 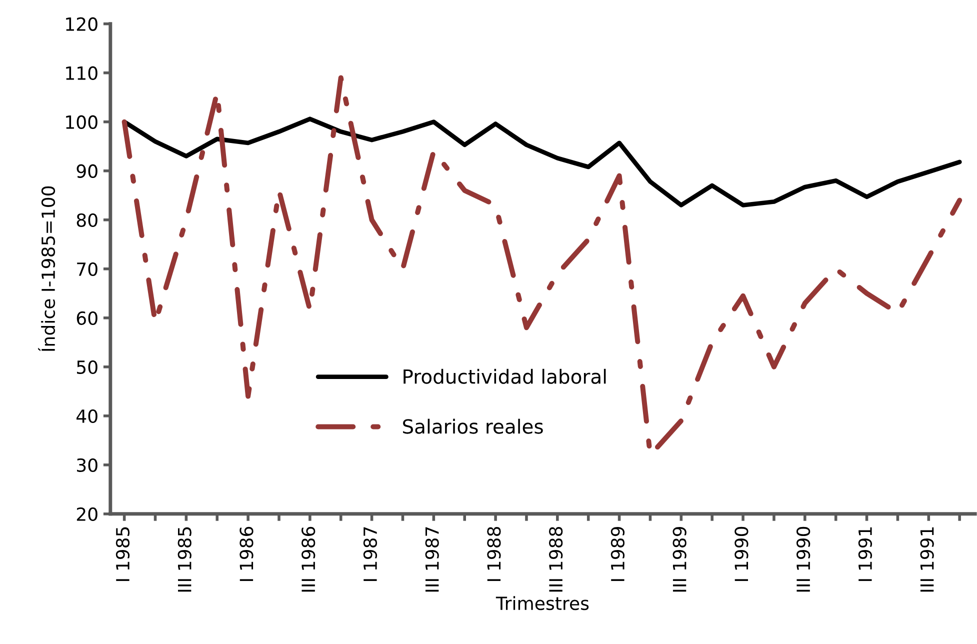 What do you see at coordinates (679, 559) in the screenshot?
I see `x-tick-label: III 1989` at bounding box center [679, 559].